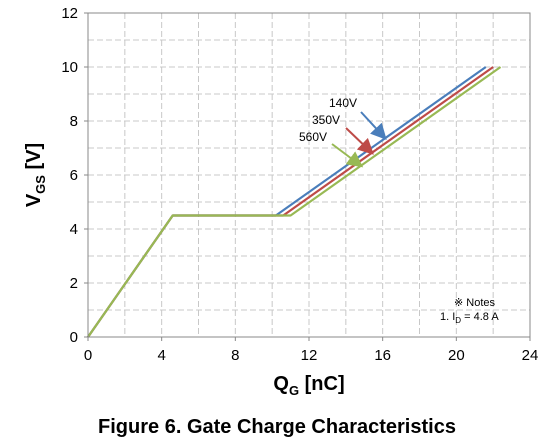  What do you see at coordinates (359, 141) in the screenshot?
I see `annotation-arrow-350V` at bounding box center [359, 141].